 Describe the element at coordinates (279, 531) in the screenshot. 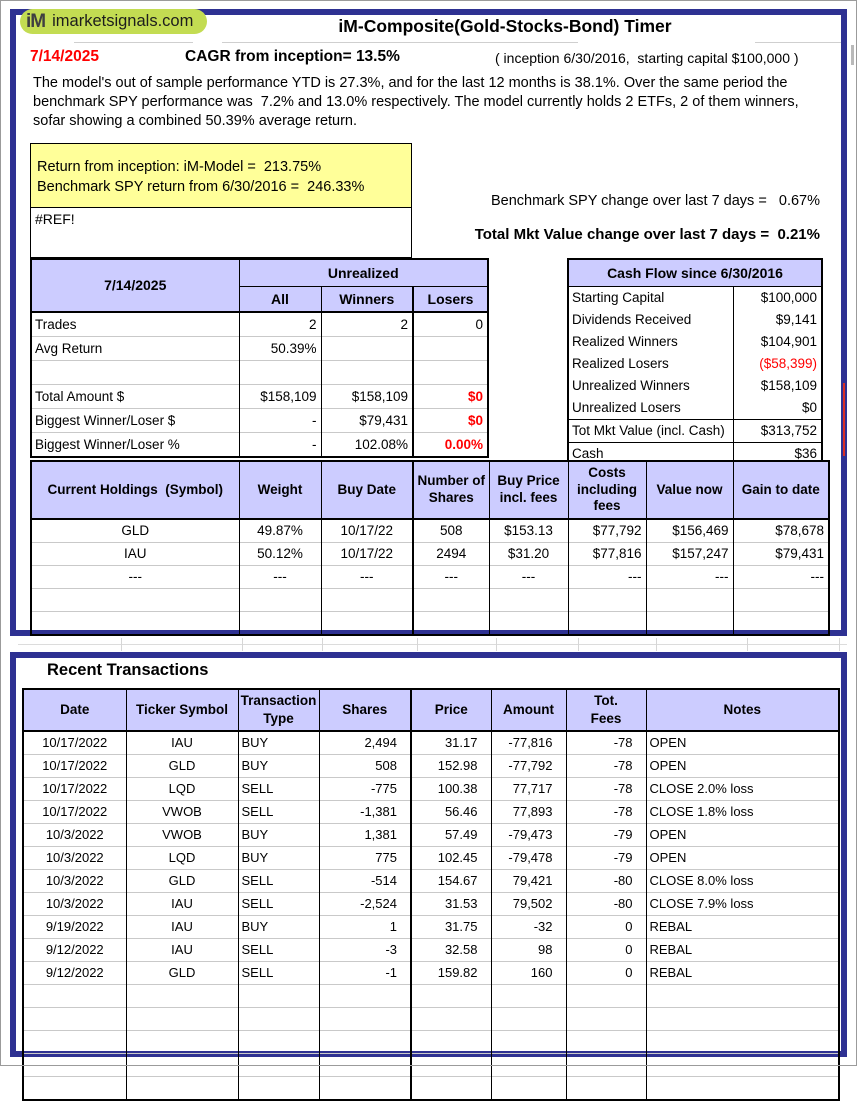

I see `cell: 49.87%` at that location.